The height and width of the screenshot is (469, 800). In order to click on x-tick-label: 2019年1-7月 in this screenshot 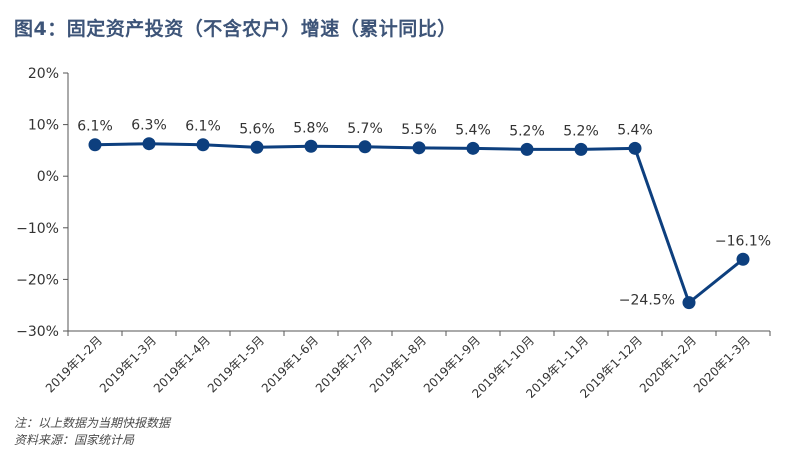, I will do `click(344, 364)`.